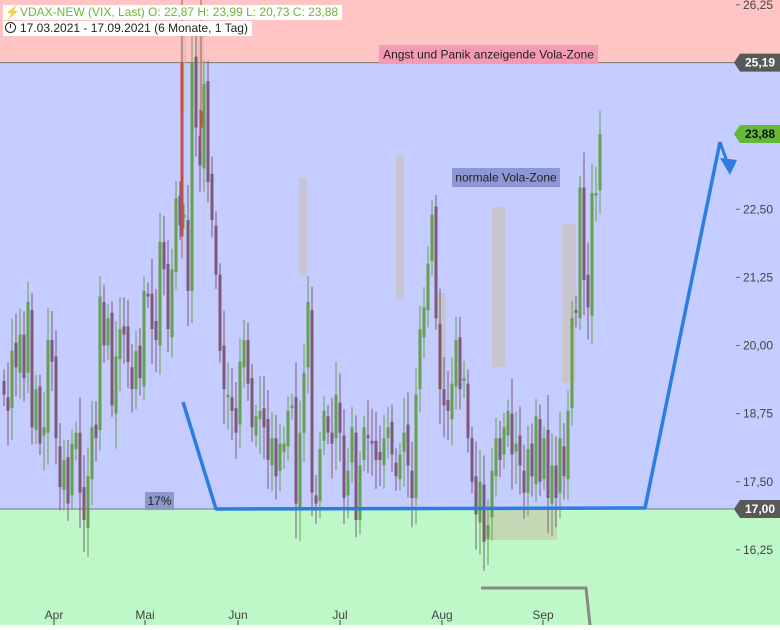  I want to click on chart-type-icon: ⚡, so click(12, 12).